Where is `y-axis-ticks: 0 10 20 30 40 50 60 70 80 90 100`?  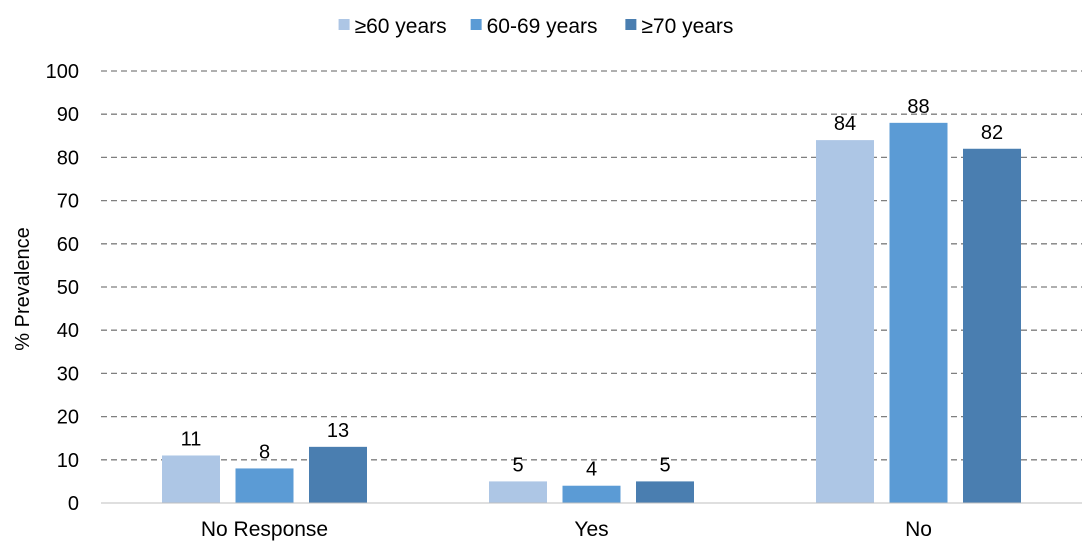 y-axis-ticks: 0 10 20 30 40 50 60 70 80 90 100 is located at coordinates (62, 288).